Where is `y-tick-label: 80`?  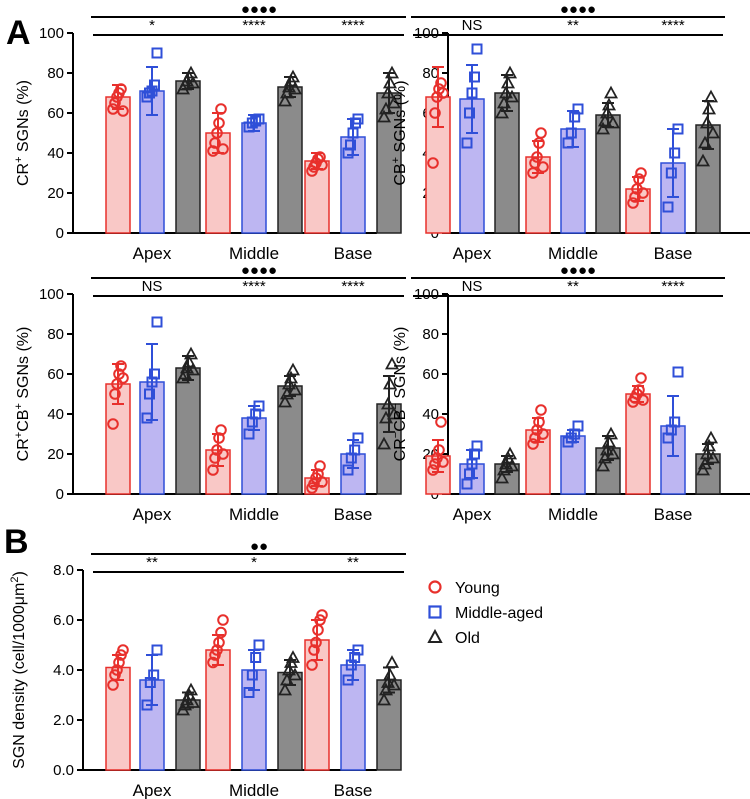
y-tick-label: 80 is located at coordinates (430, 73).